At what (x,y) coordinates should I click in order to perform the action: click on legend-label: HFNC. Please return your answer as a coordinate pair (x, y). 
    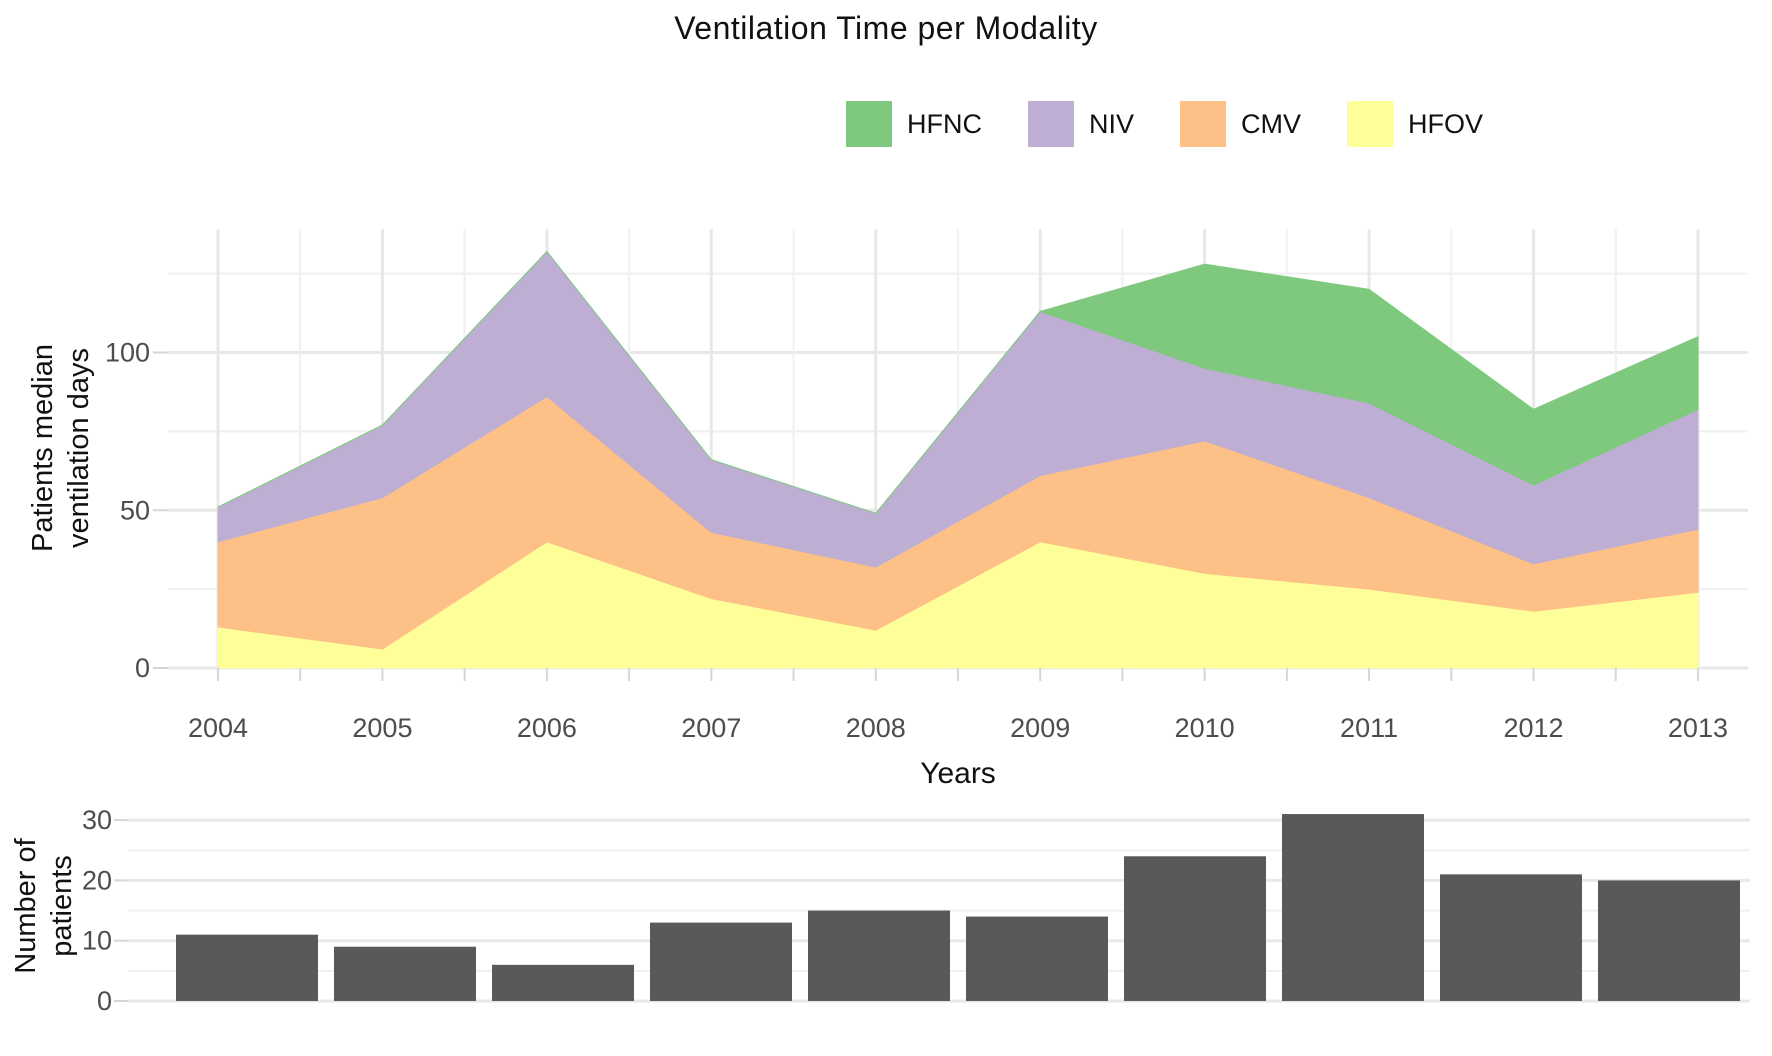
    Looking at the image, I should click on (944, 123).